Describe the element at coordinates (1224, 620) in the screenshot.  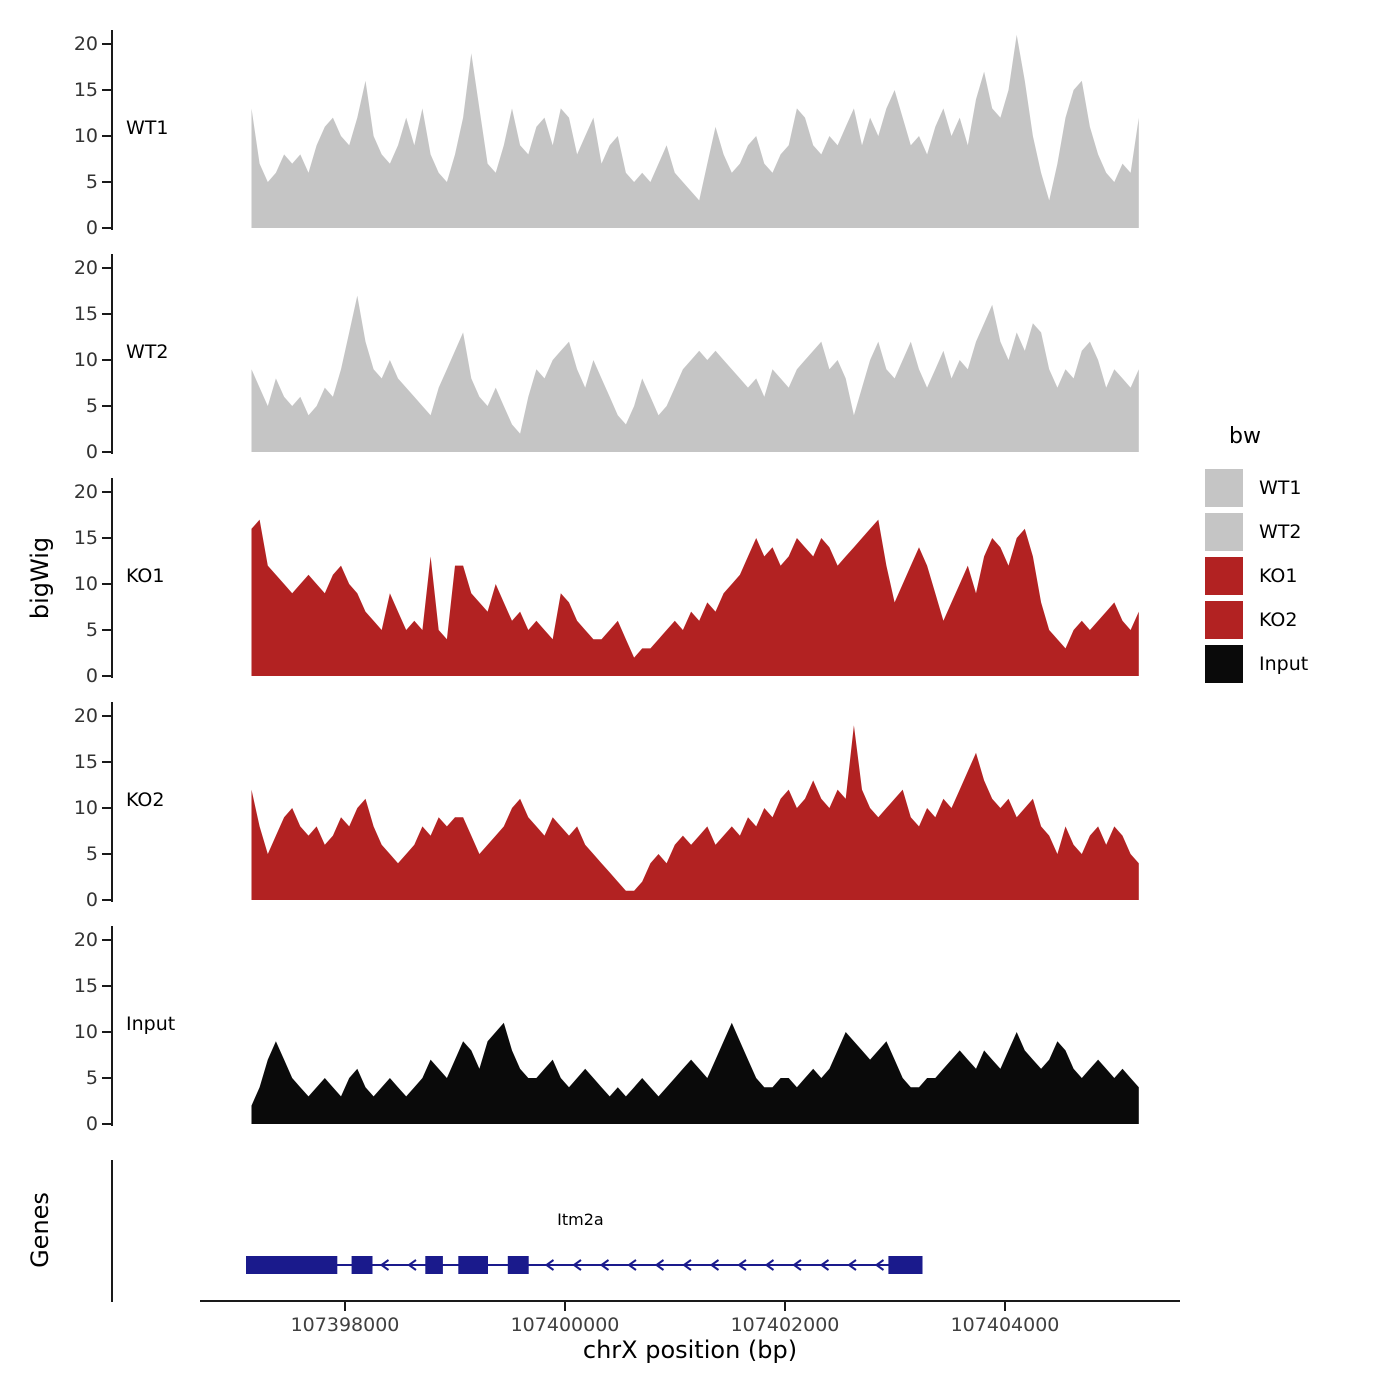
I see `legend-swatch-ko2` at that location.